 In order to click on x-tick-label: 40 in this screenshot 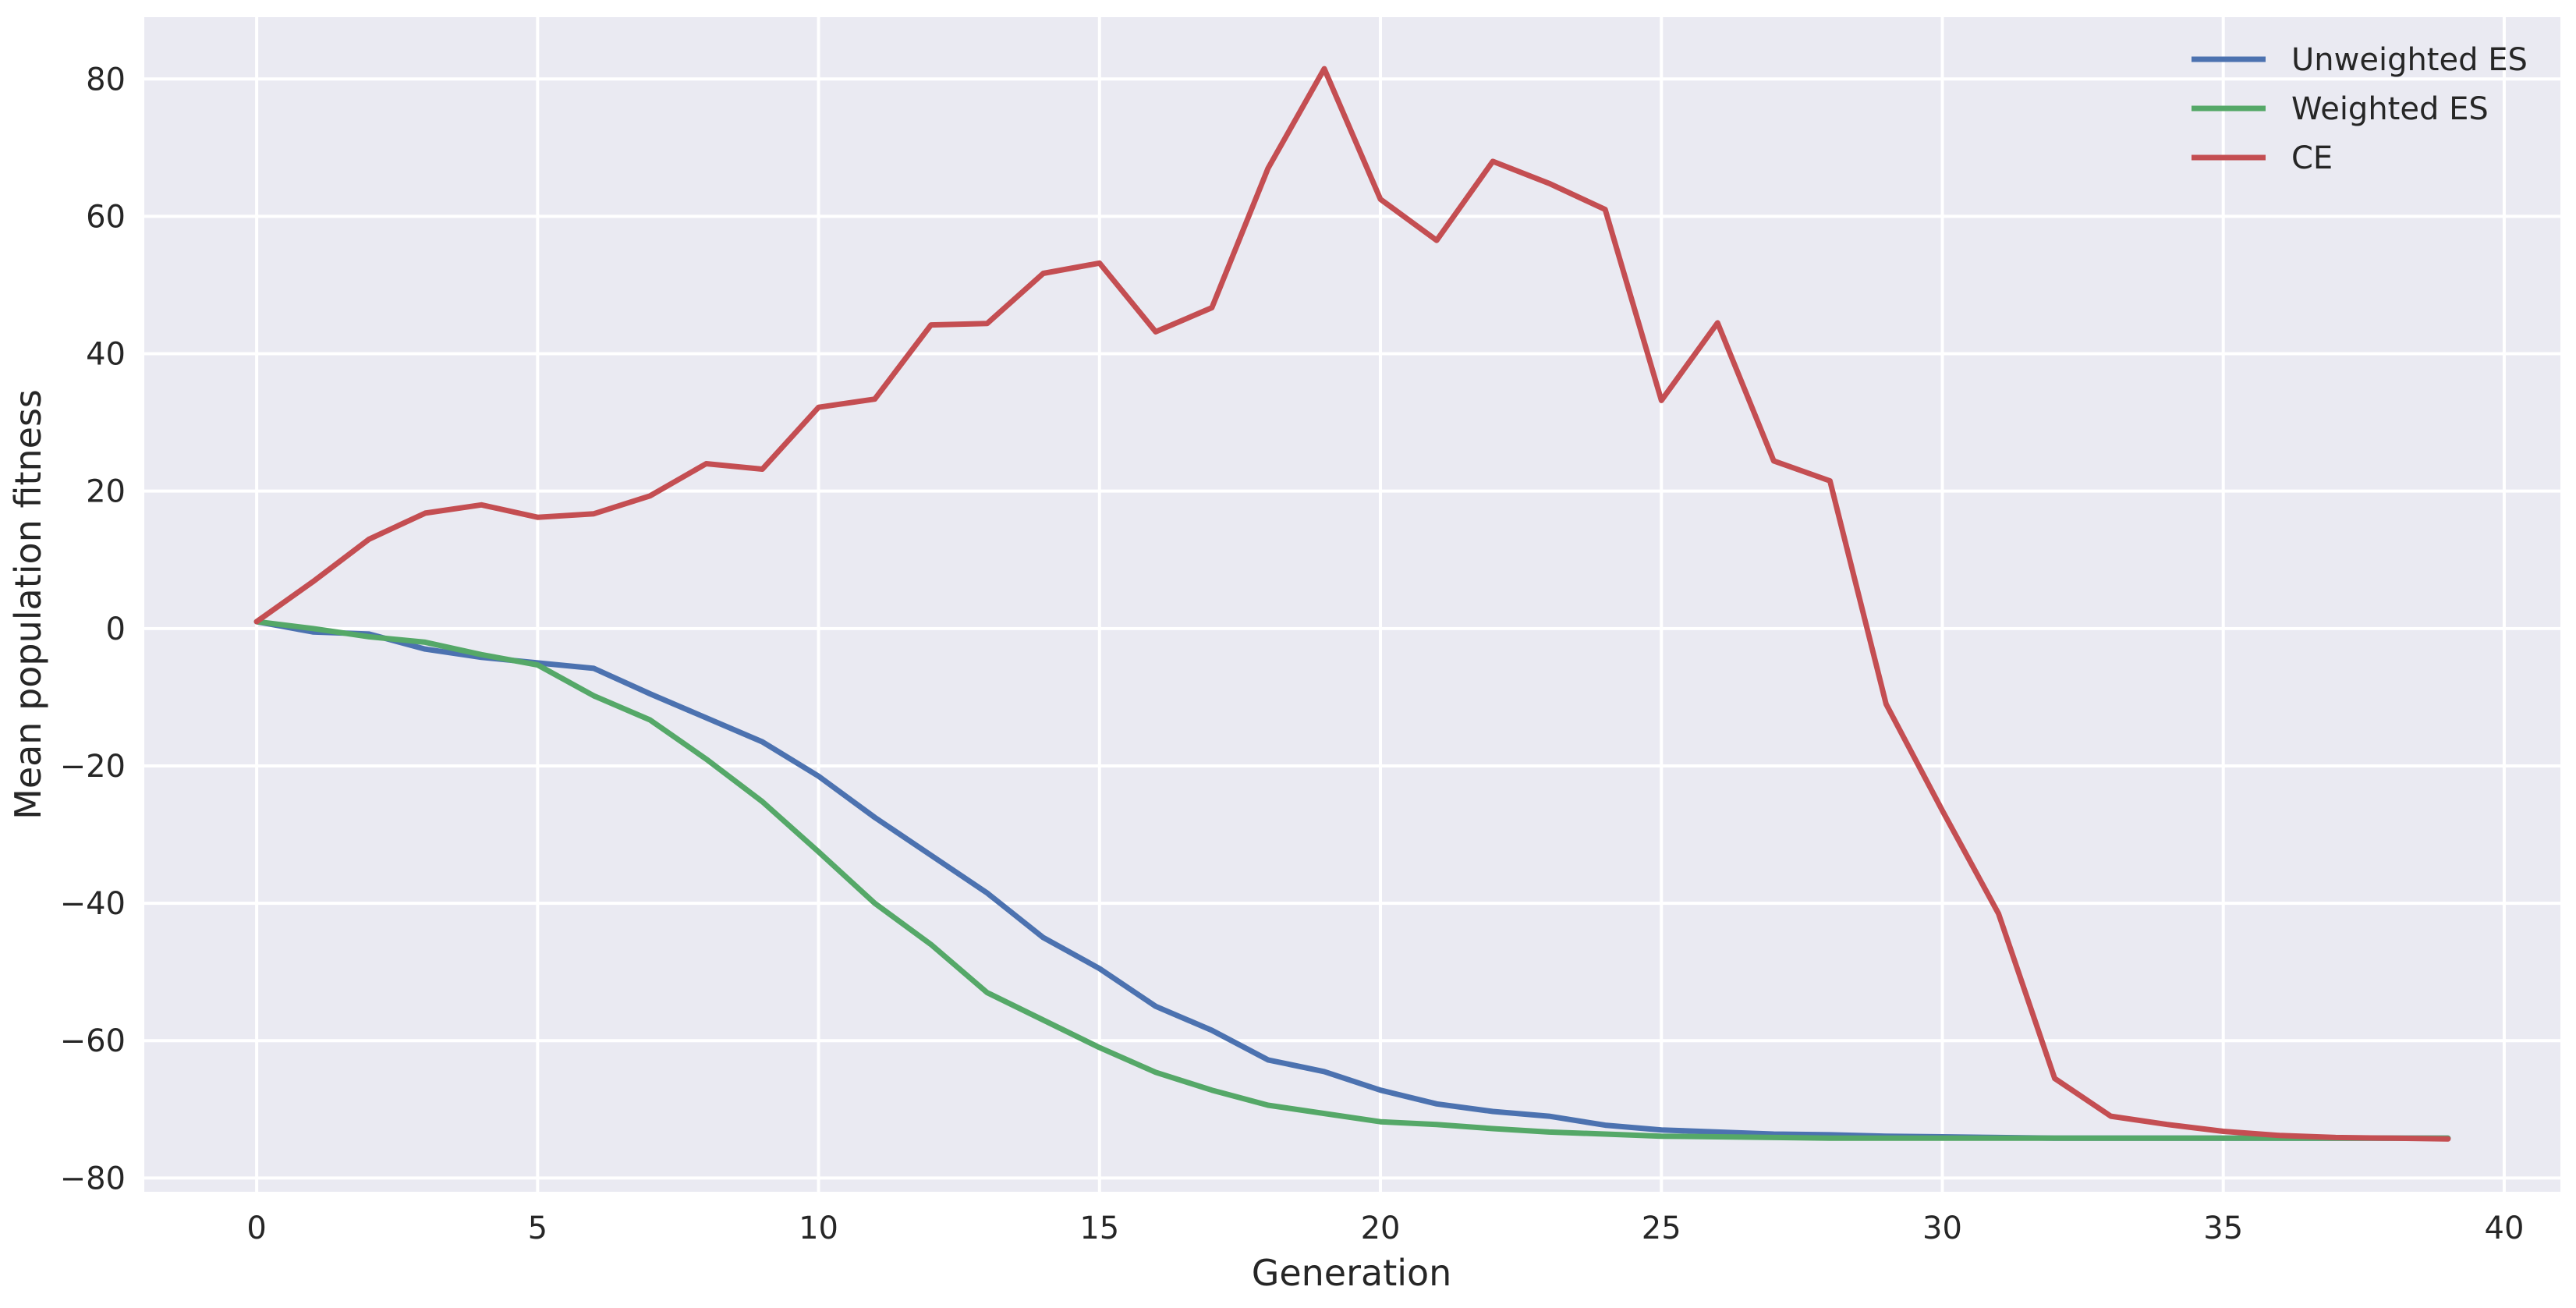, I will do `click(2505, 1228)`.